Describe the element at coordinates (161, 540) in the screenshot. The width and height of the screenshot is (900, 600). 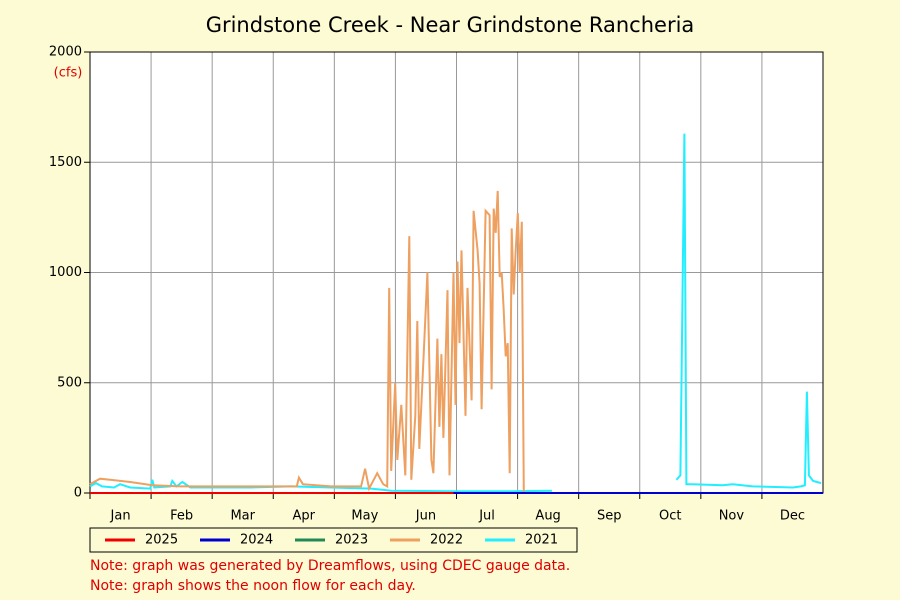
I see `legend-label: 2025` at that location.